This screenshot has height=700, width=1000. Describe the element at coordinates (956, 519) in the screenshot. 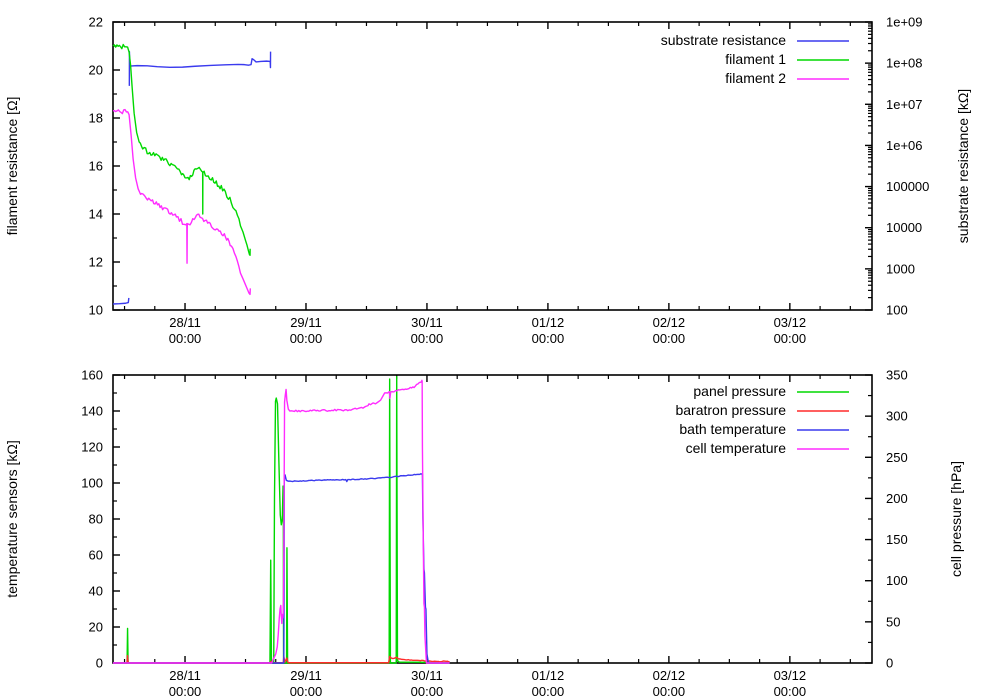

I see `bottom-right-axis-title: cell pressure [hPa]` at that location.